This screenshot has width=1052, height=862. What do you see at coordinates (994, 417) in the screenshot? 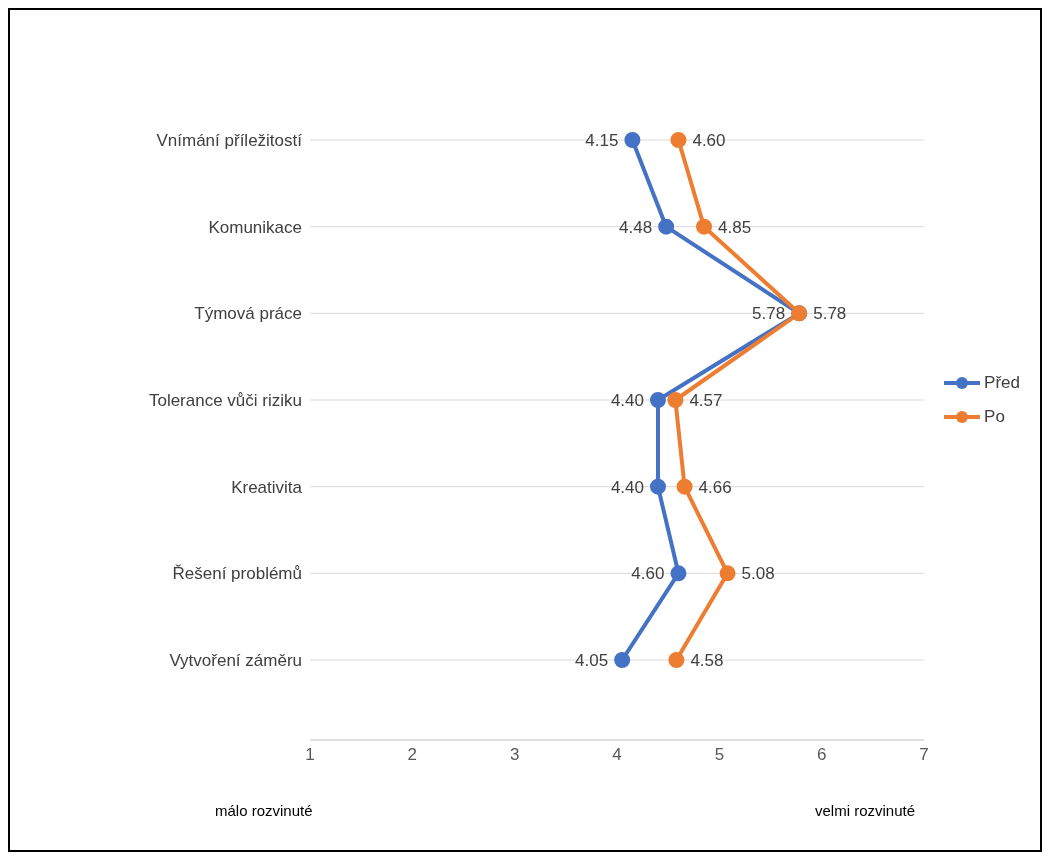
I see `legend-label: Po` at bounding box center [994, 417].